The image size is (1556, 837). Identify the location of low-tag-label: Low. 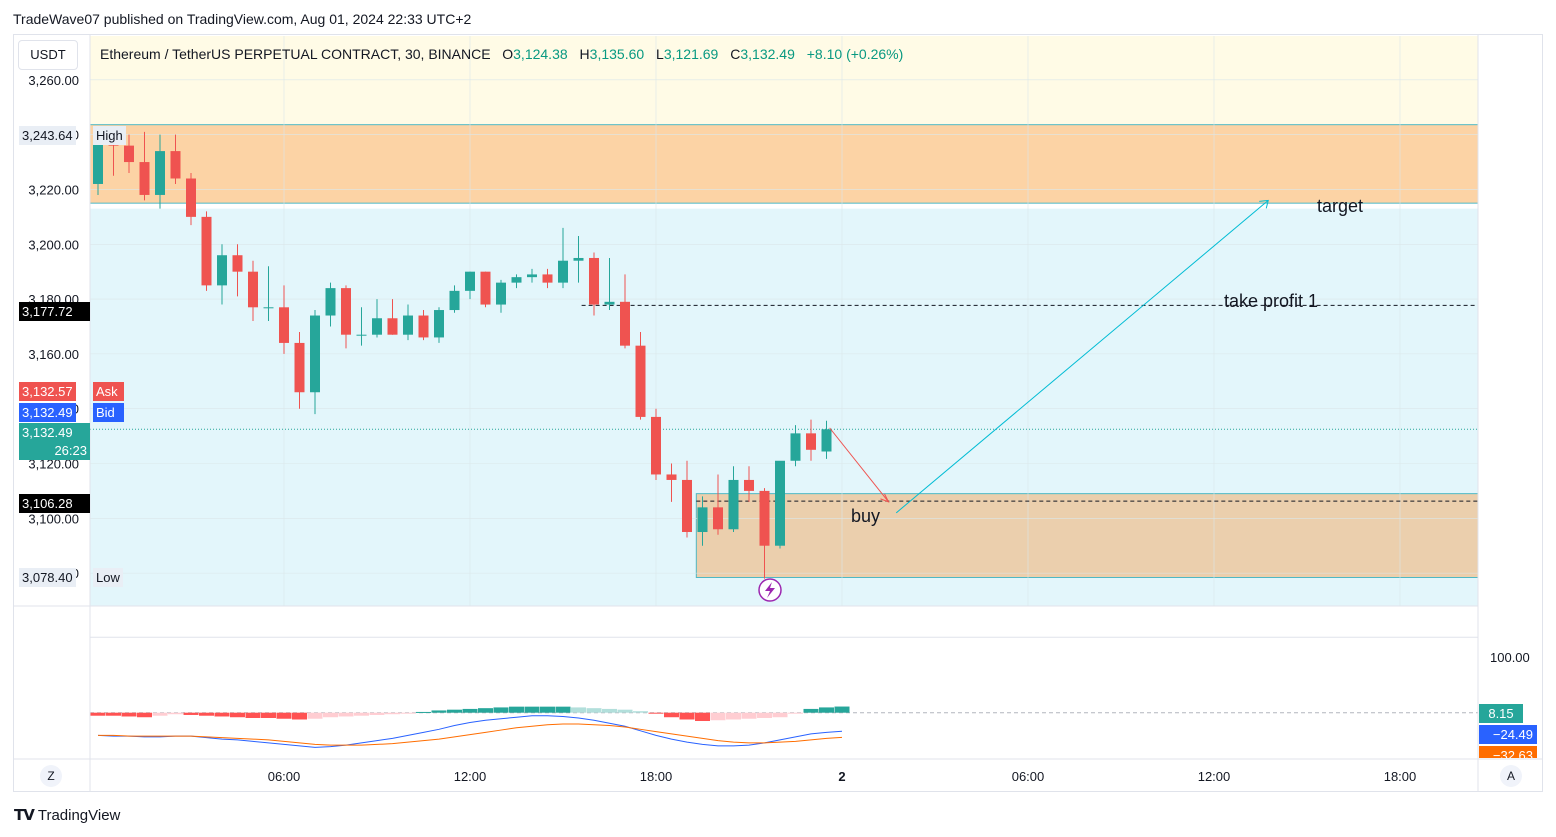
(108, 577).